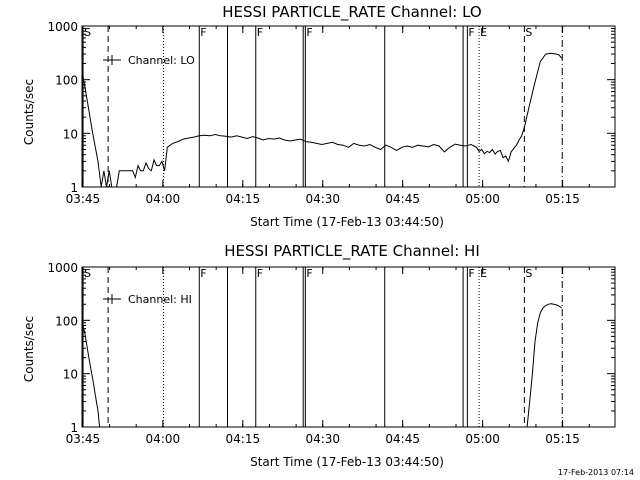  What do you see at coordinates (83, 439) in the screenshot?
I see `hi-x-tick-label-0: 03:45` at bounding box center [83, 439].